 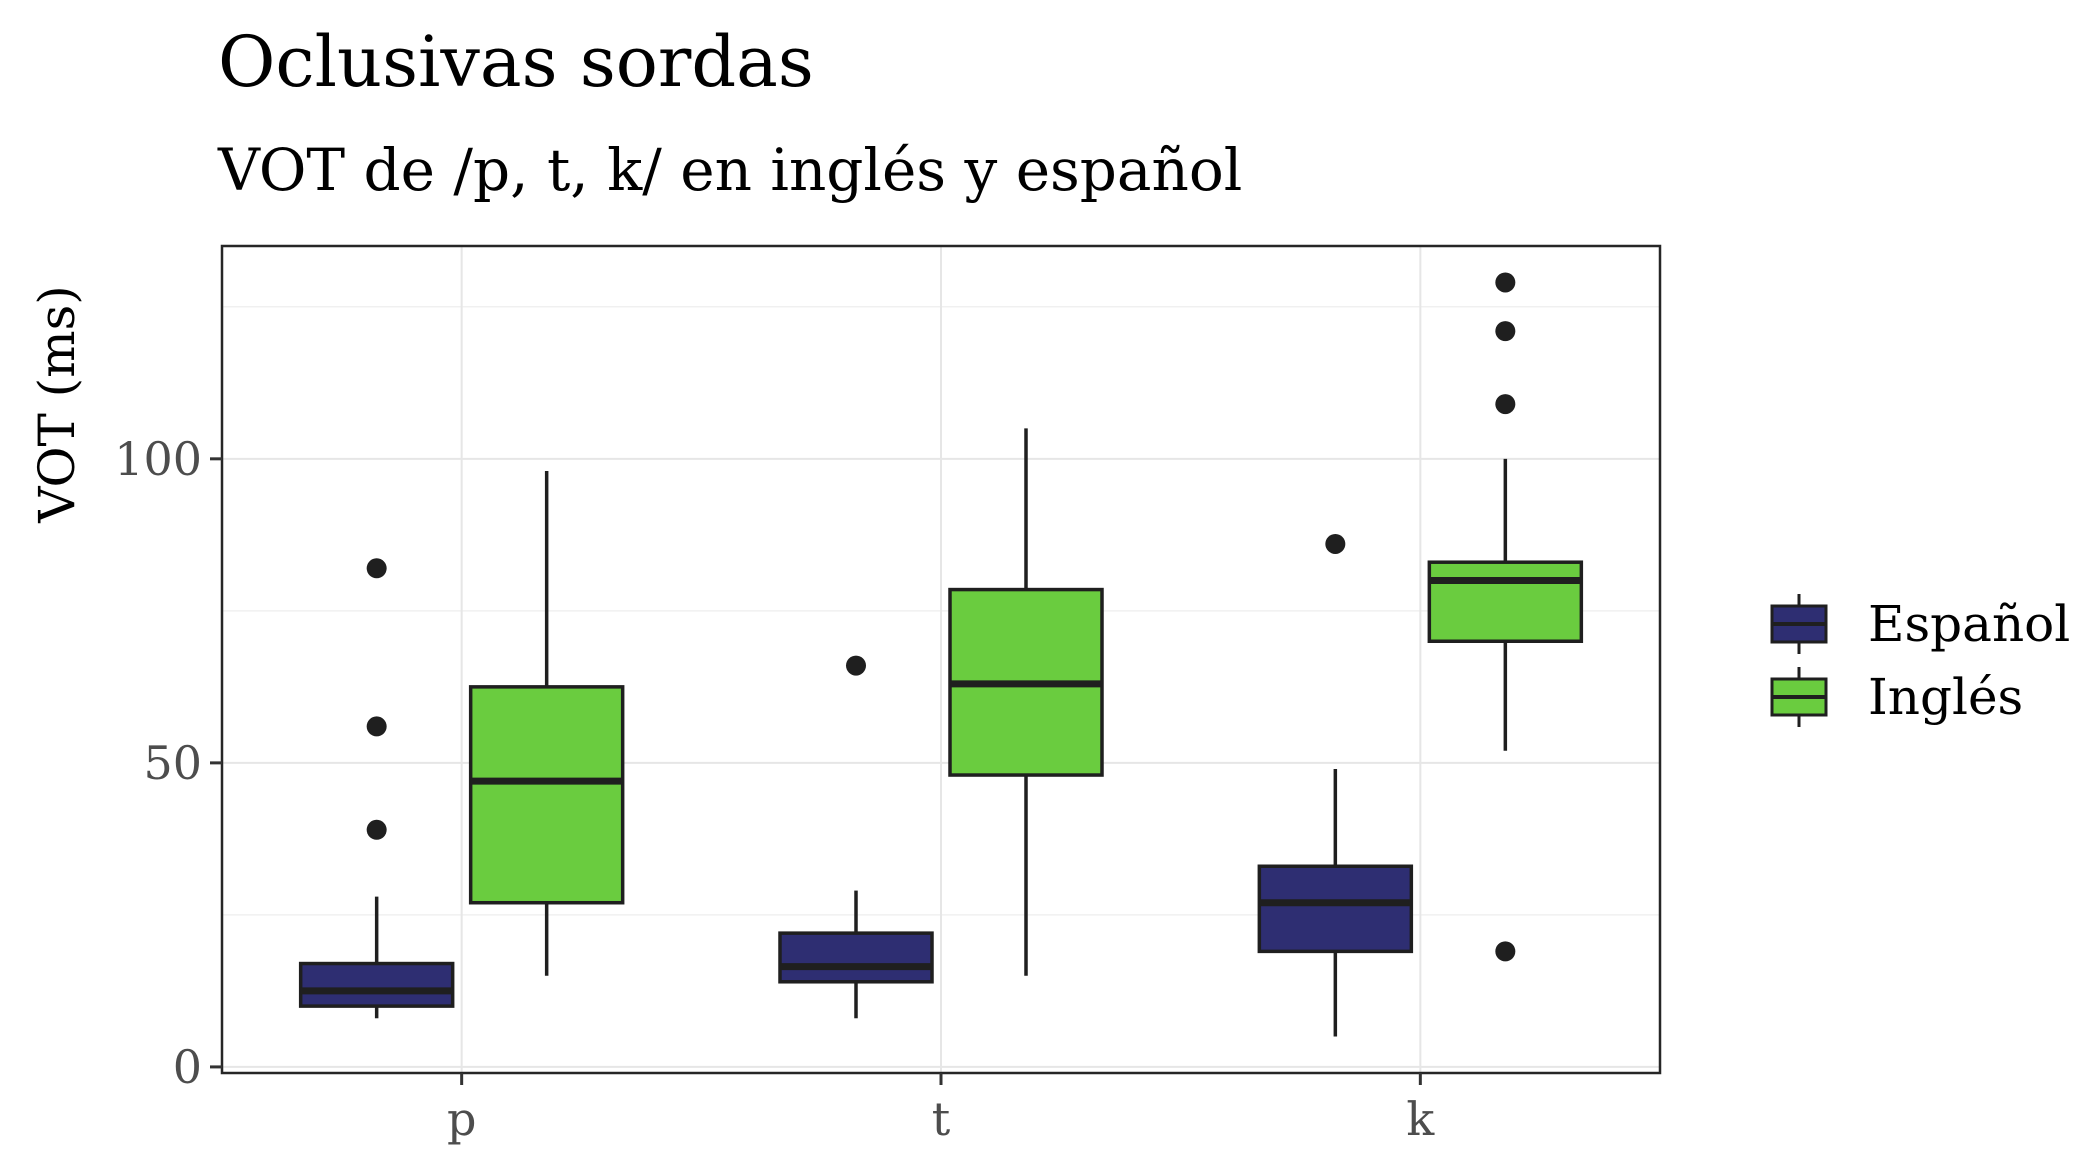 What do you see at coordinates (516, 62) in the screenshot?
I see `chart-title: Oclusivas sordas` at bounding box center [516, 62].